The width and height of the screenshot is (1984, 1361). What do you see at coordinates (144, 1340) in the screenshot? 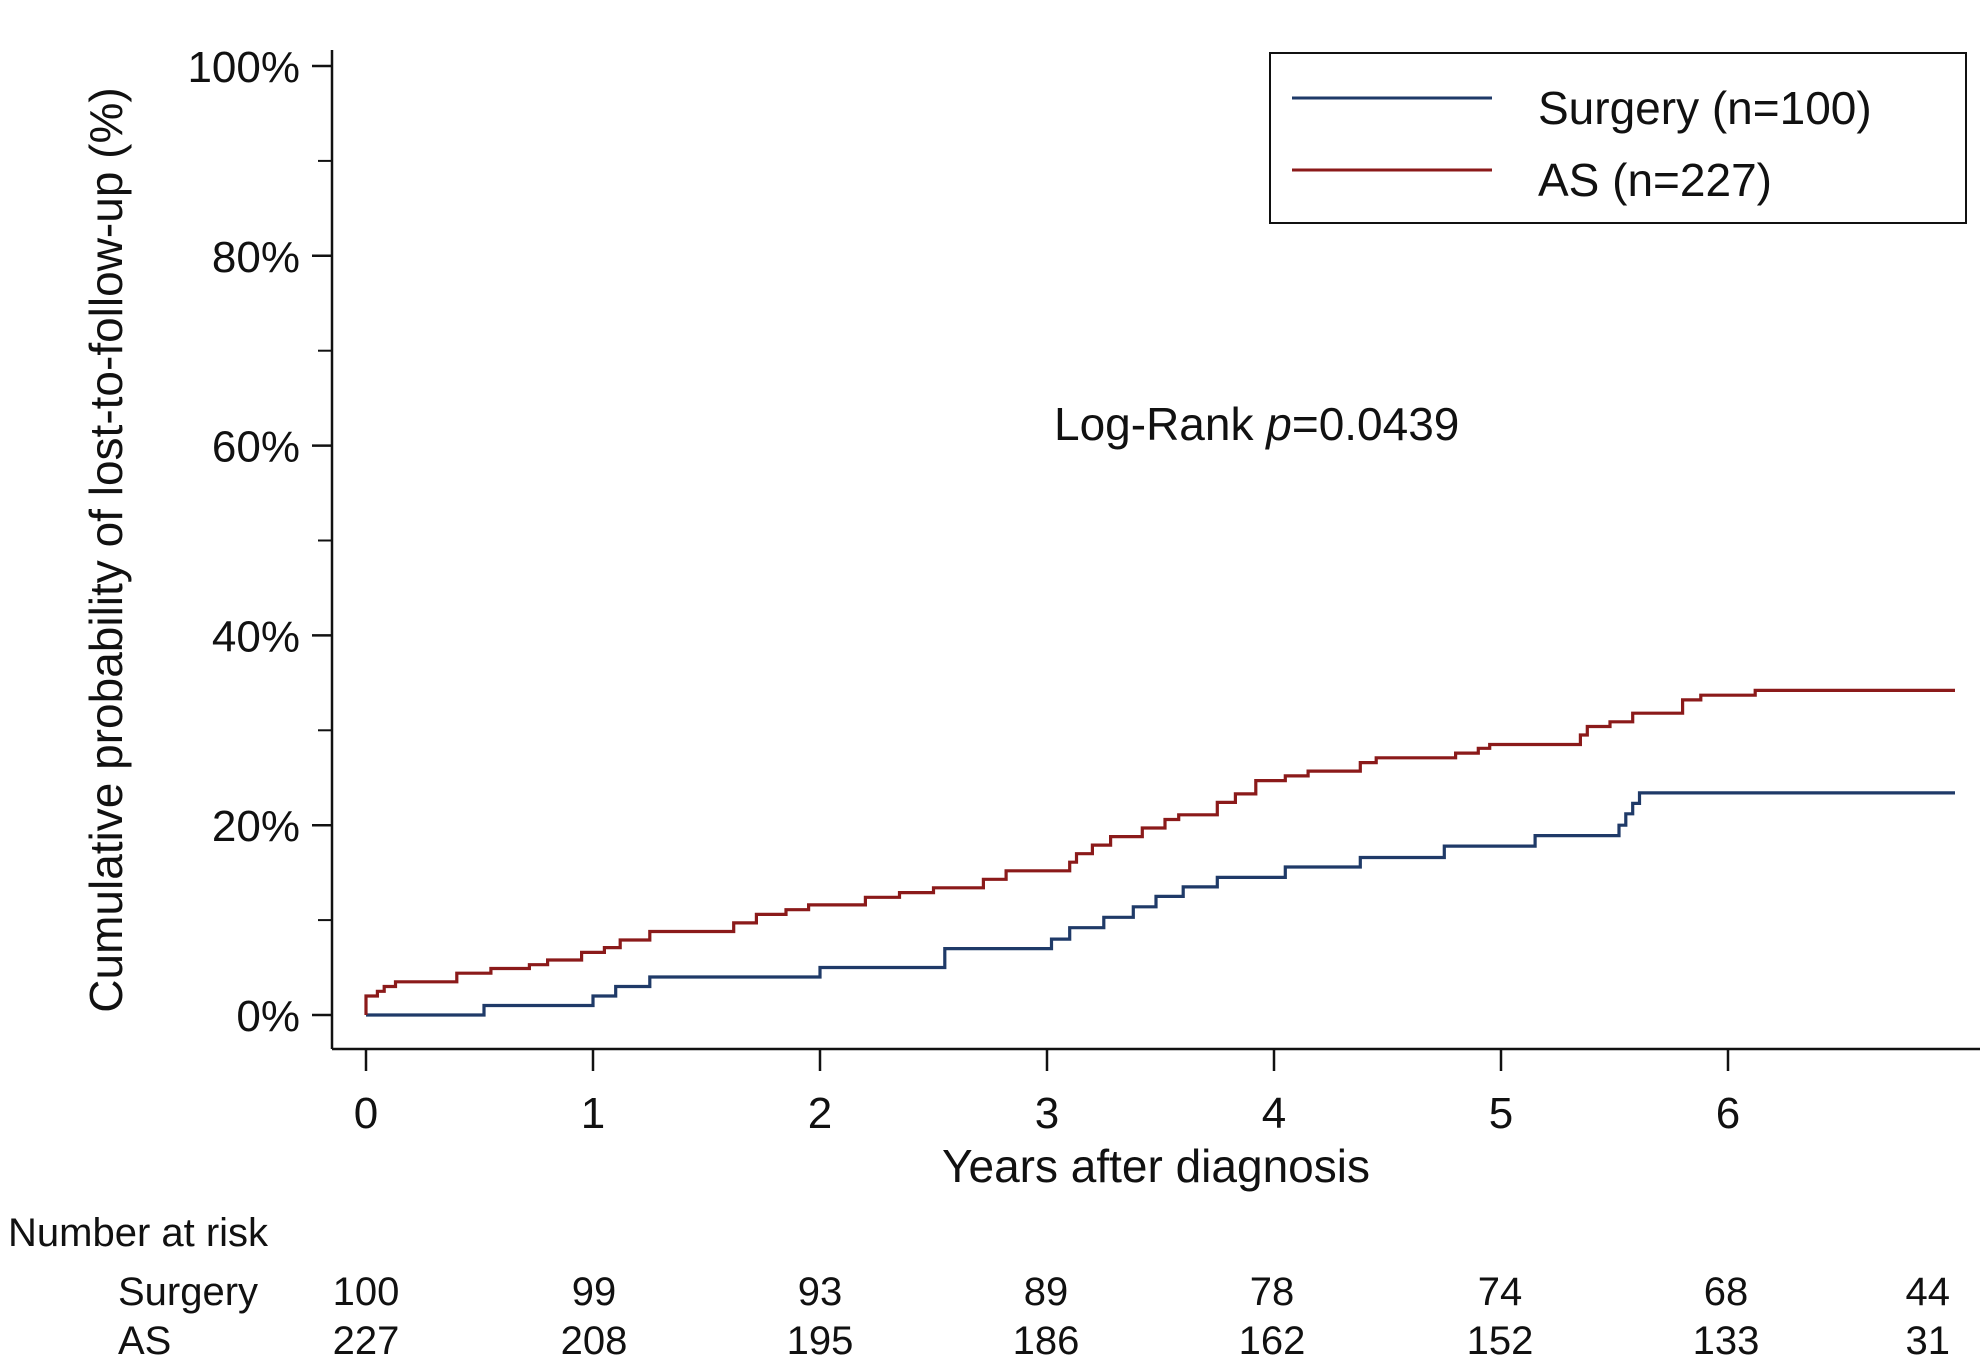
I see `risk-row-label-as: AS` at bounding box center [144, 1340].